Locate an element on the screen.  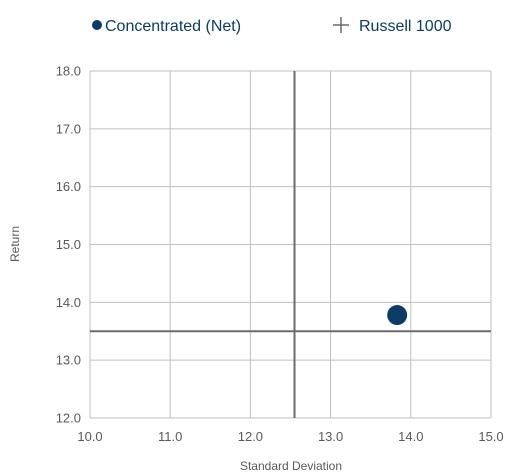
concentrated-net-point is located at coordinates (397, 315).